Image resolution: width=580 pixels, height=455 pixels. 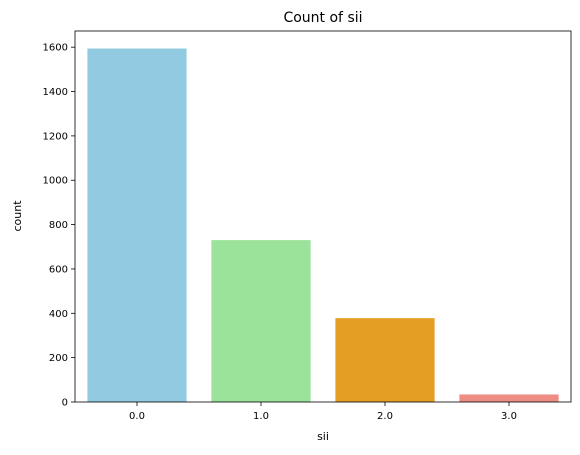 I want to click on y-tick-label: 400, so click(x=58, y=314).